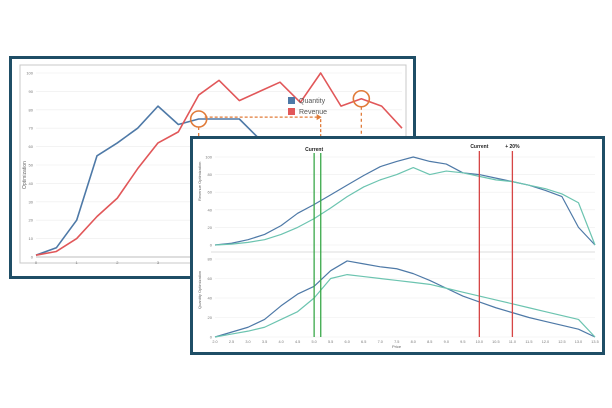  Describe the element at coordinates (397, 346) in the screenshot. I see `price-axis-label: Price` at that location.